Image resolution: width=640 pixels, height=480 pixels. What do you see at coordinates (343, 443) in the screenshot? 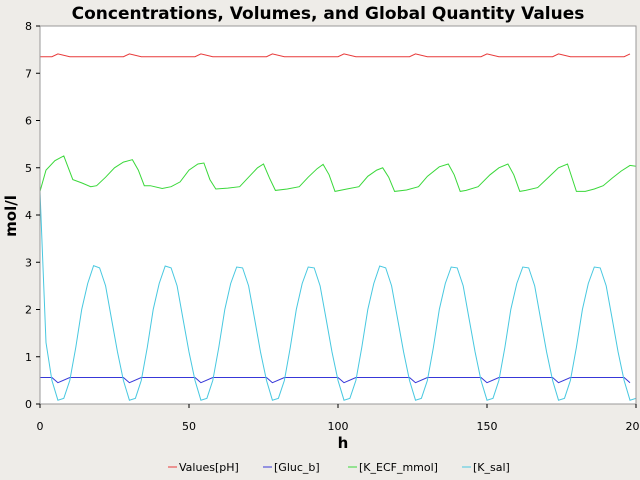
I see `x-axis-label: h` at bounding box center [343, 443].